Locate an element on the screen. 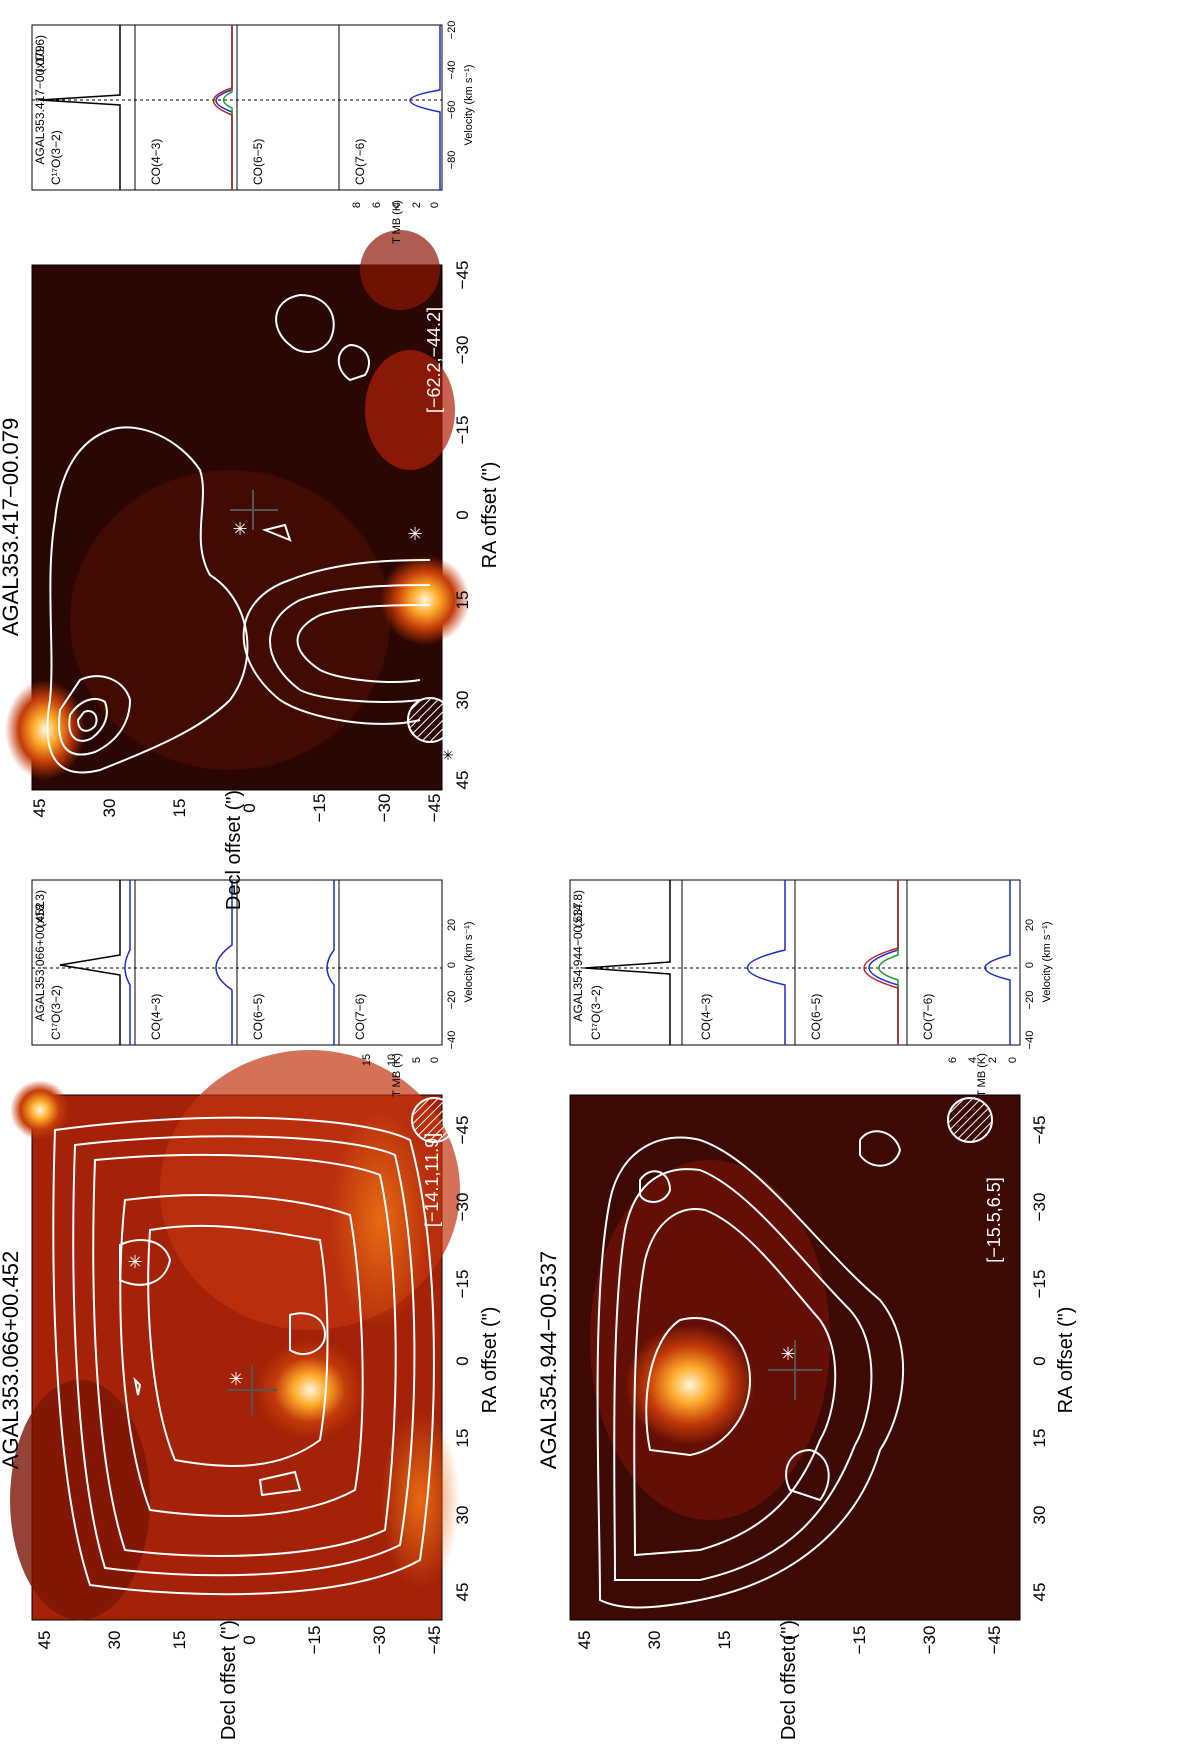 The height and width of the screenshot is (1745, 1200). velocity-tick: −60 is located at coordinates (452, 110).